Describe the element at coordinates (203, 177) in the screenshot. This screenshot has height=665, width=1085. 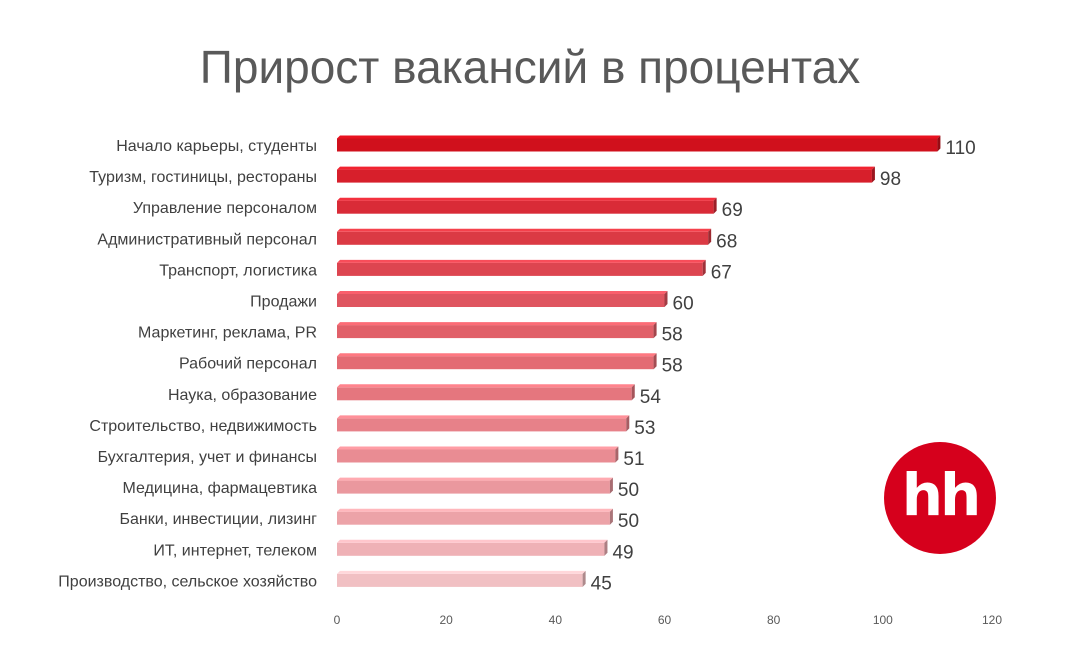
I see `category-label: Туризм, гостиницы, рестораны` at that location.